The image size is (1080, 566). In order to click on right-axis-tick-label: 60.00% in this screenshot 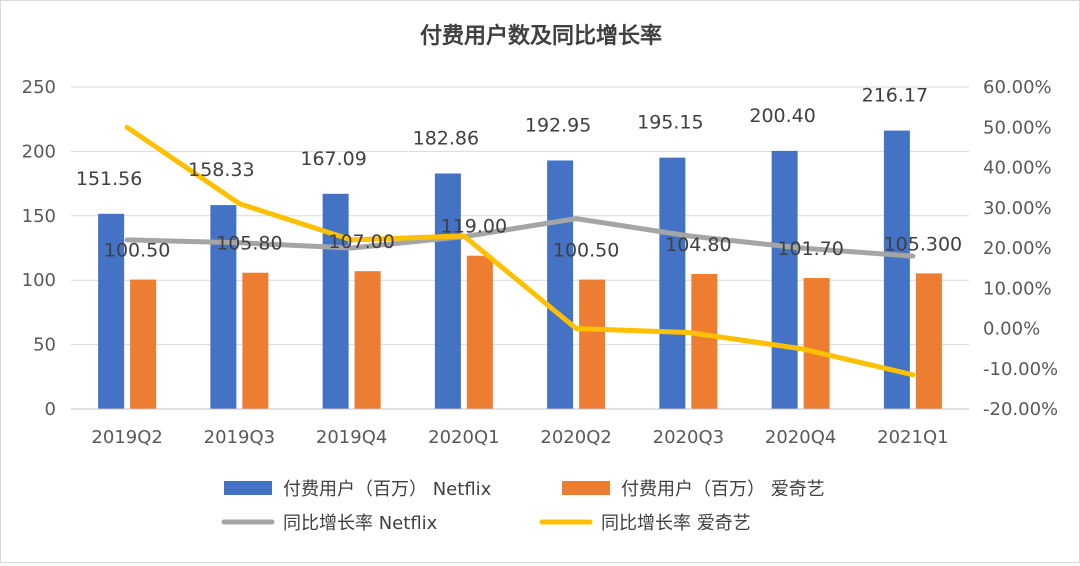, I will do `click(1017, 87)`.